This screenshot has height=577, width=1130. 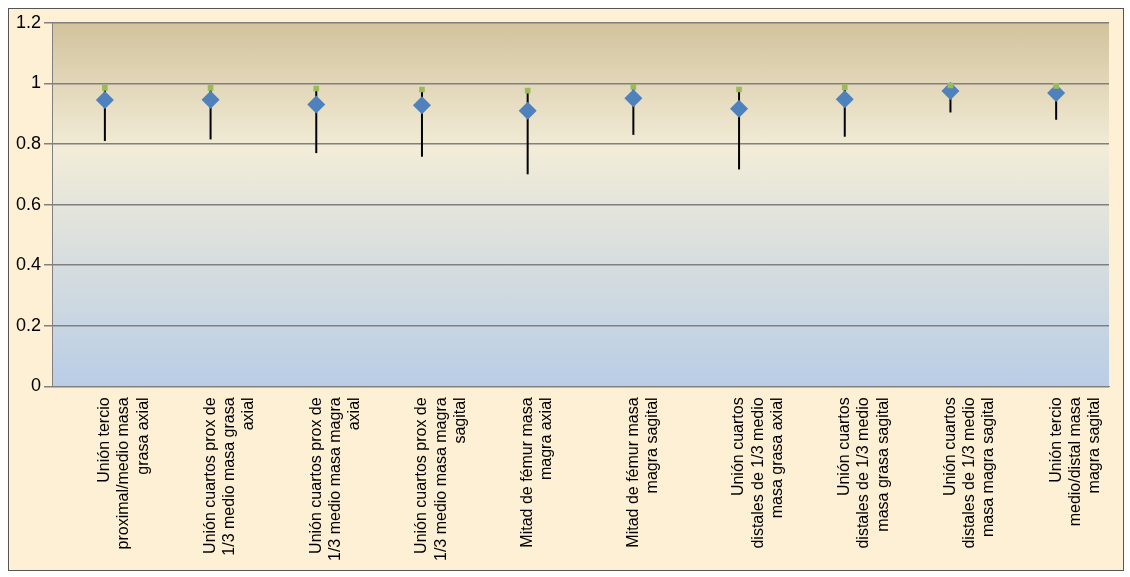 I want to click on y-tick-label: 0.6, so click(x=28, y=203).